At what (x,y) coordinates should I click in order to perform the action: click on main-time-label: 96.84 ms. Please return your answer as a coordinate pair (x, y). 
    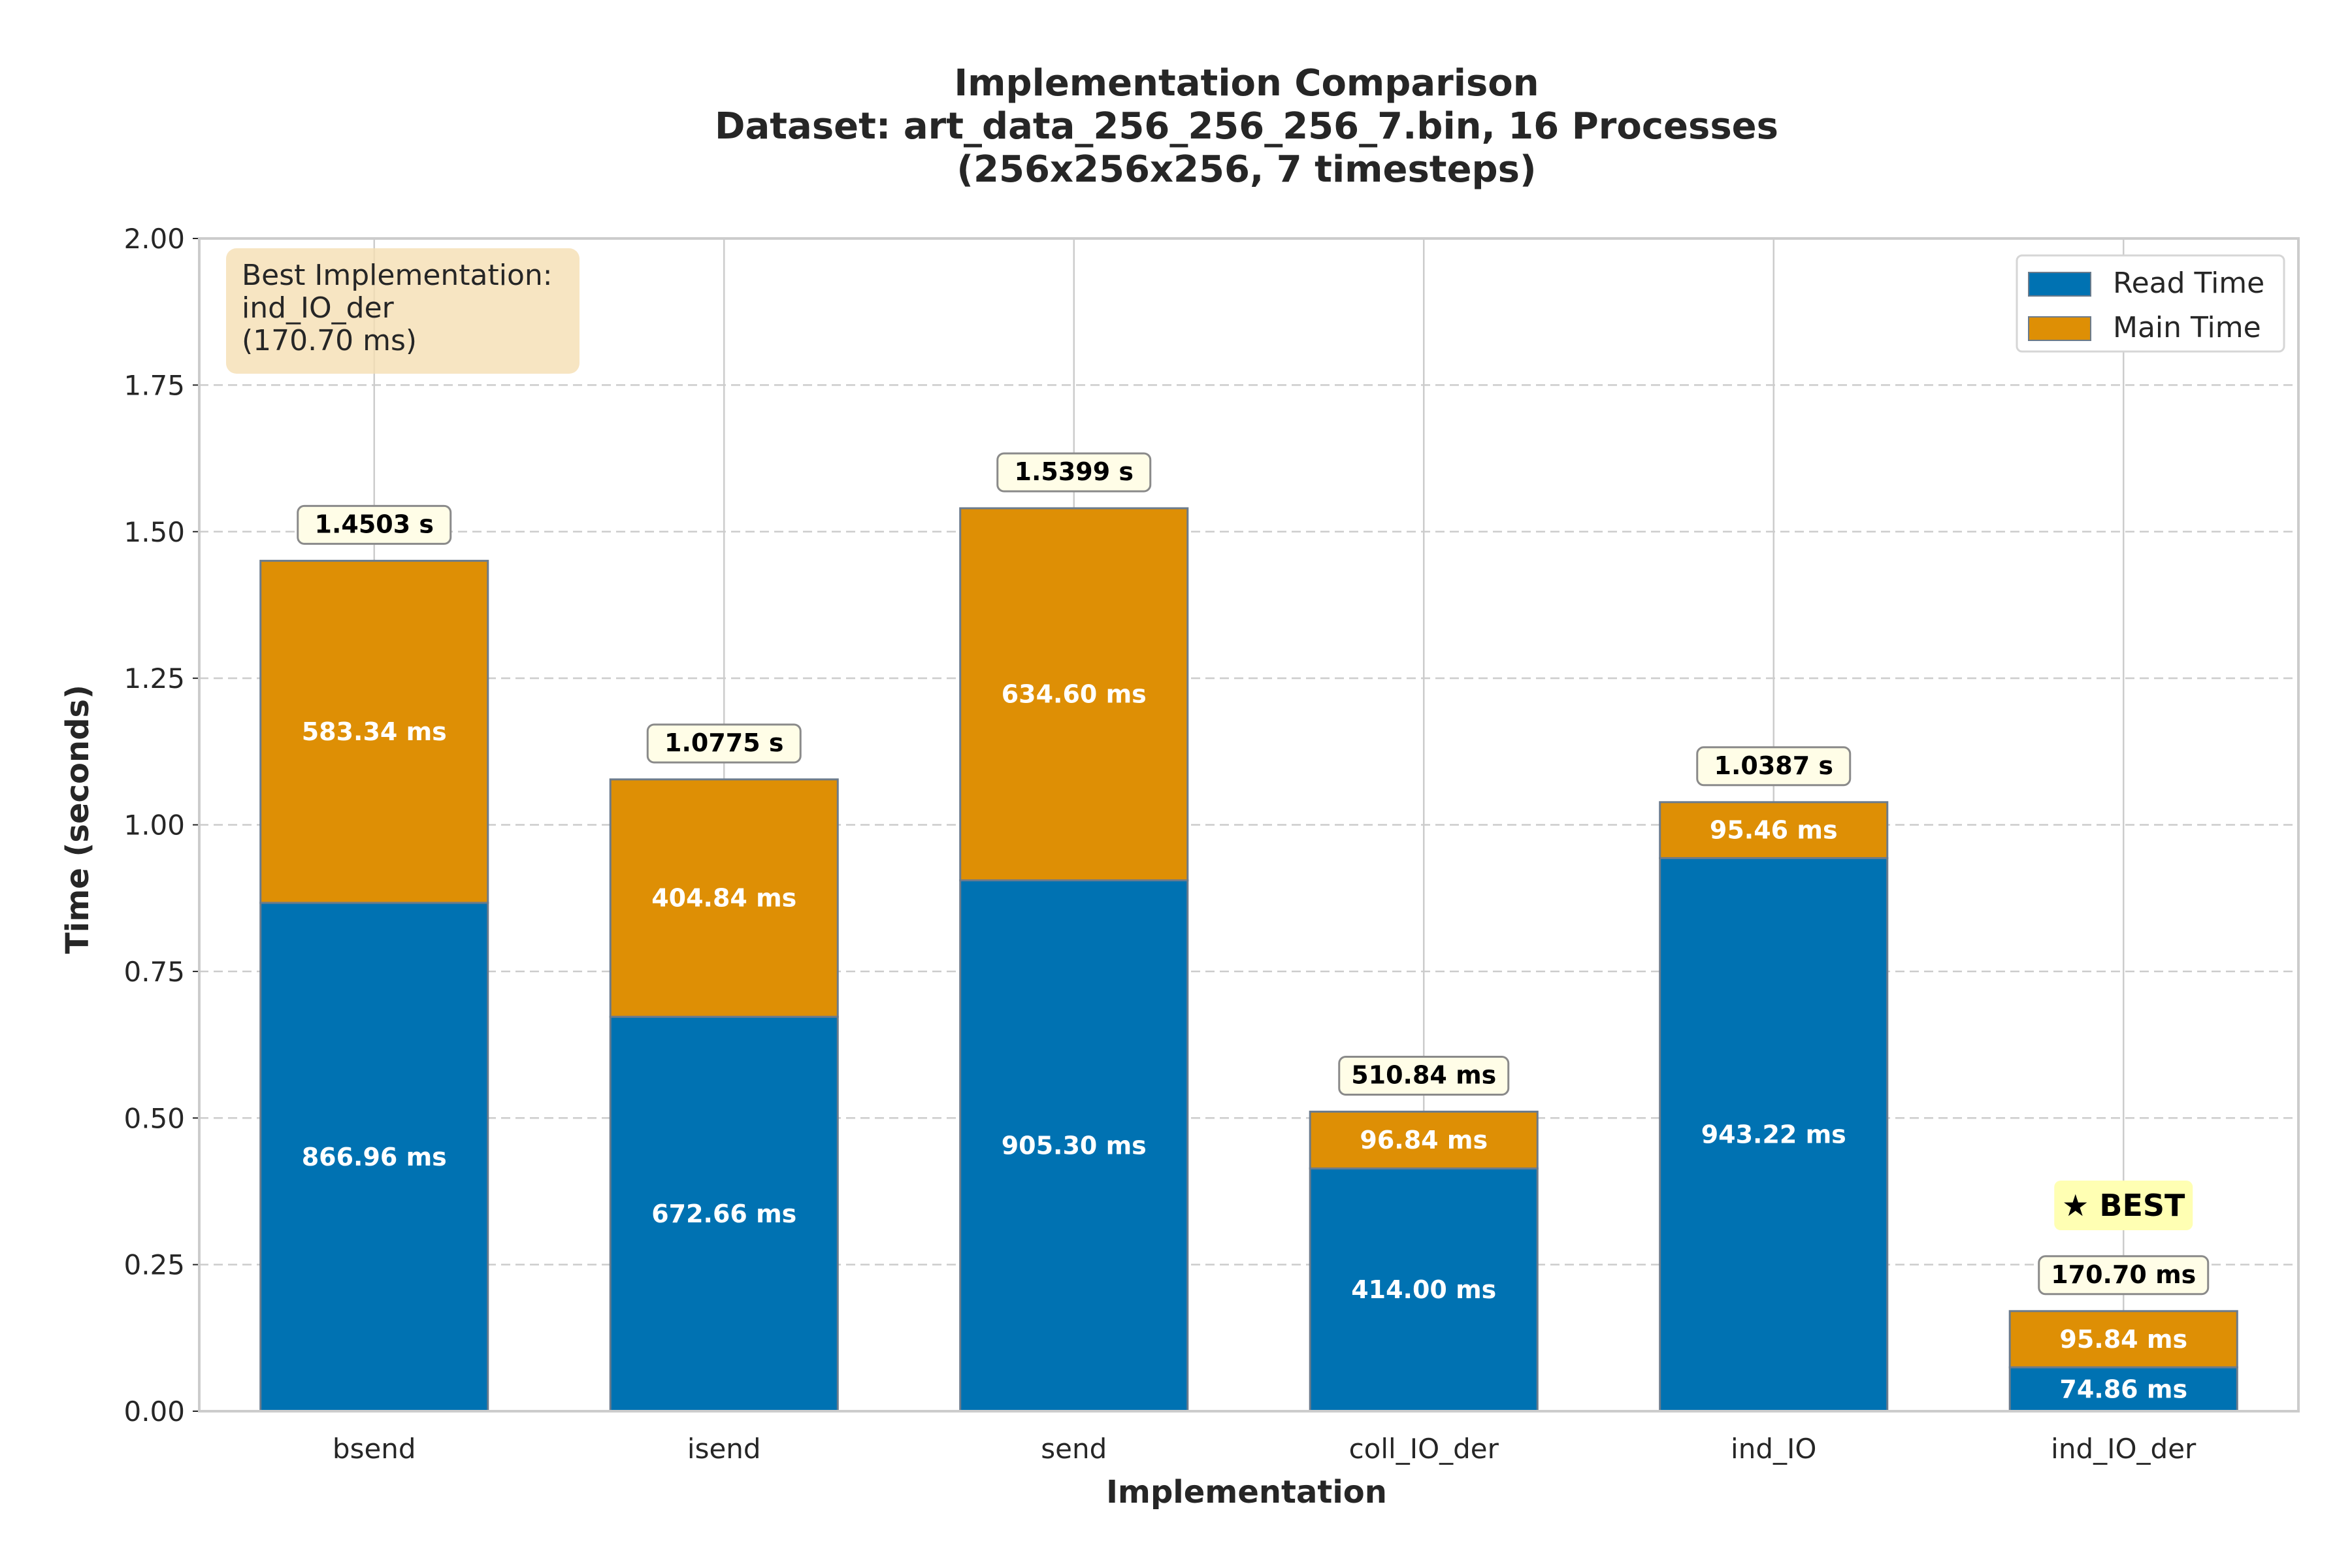
    Looking at the image, I should click on (1424, 1140).